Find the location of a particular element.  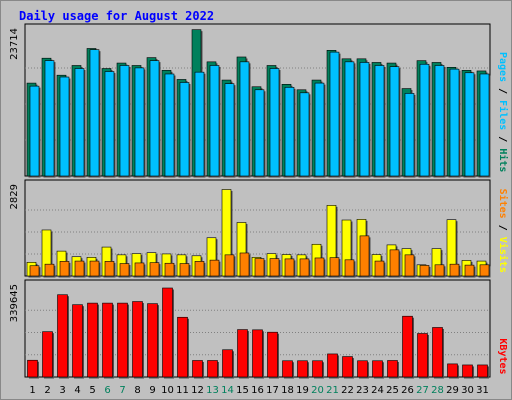

bar-files-day-18-body is located at coordinates (289, 132).